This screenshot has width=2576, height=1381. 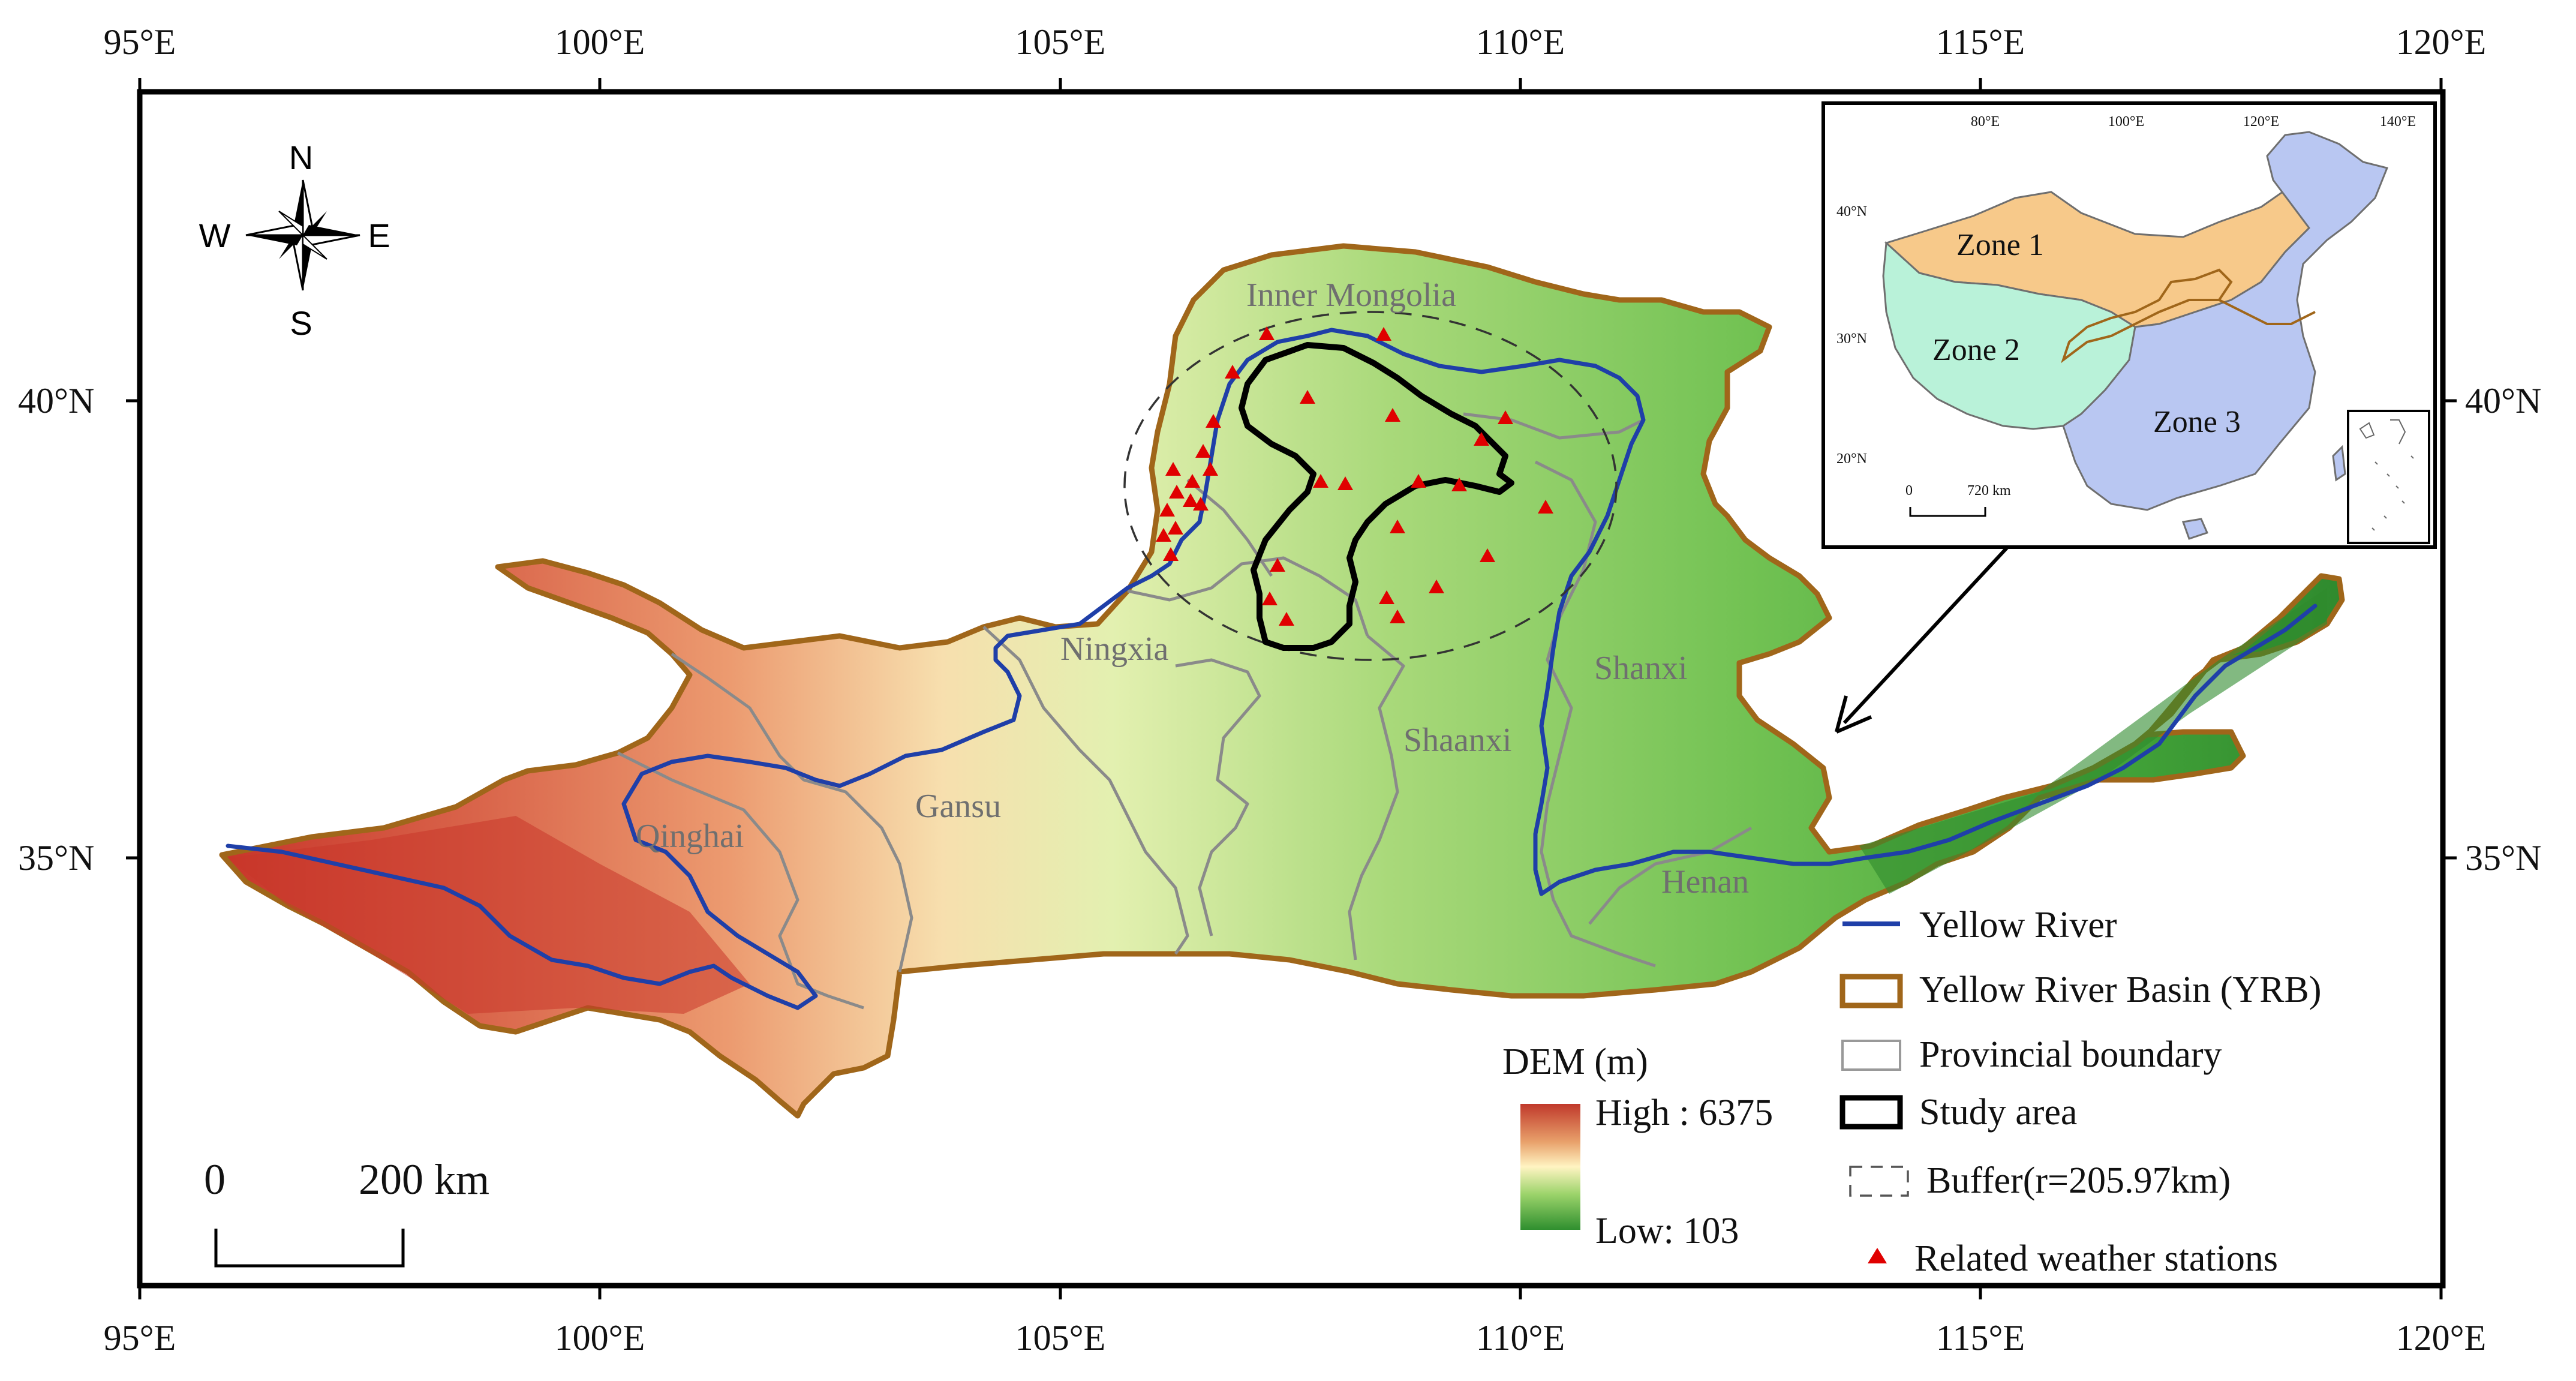 I want to click on relief-shade-east, so click(x=2093, y=741).